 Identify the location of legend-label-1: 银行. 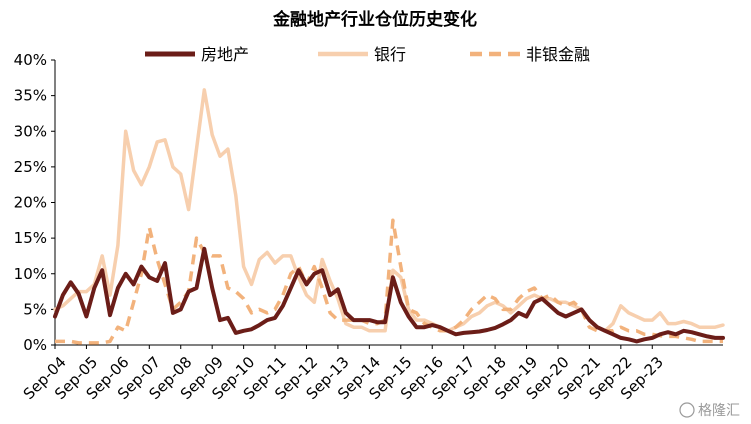
(390, 54).